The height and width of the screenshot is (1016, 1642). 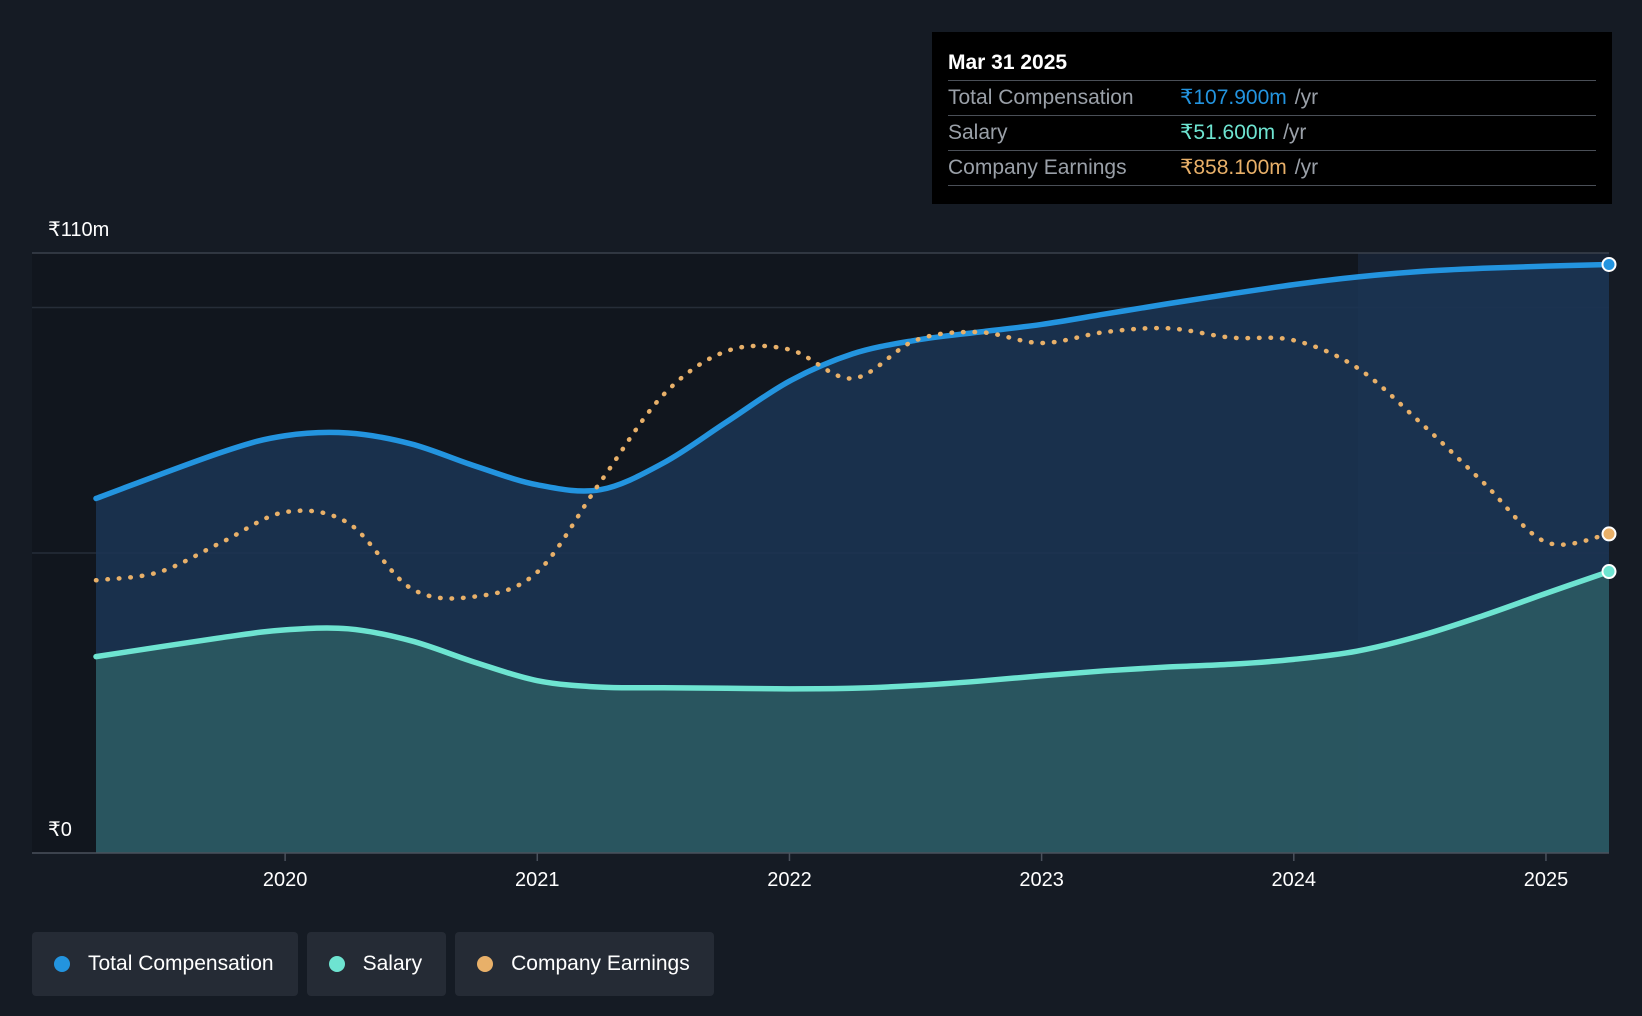 I want to click on legend-item-company-earnings: Company Earnings, so click(x=584, y=964).